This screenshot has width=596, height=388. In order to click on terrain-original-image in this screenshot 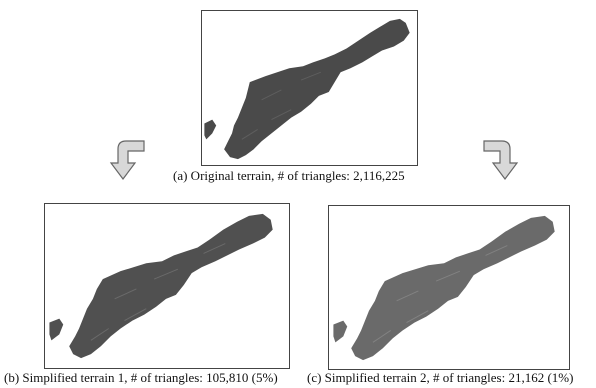, I will do `click(307, 89)`.